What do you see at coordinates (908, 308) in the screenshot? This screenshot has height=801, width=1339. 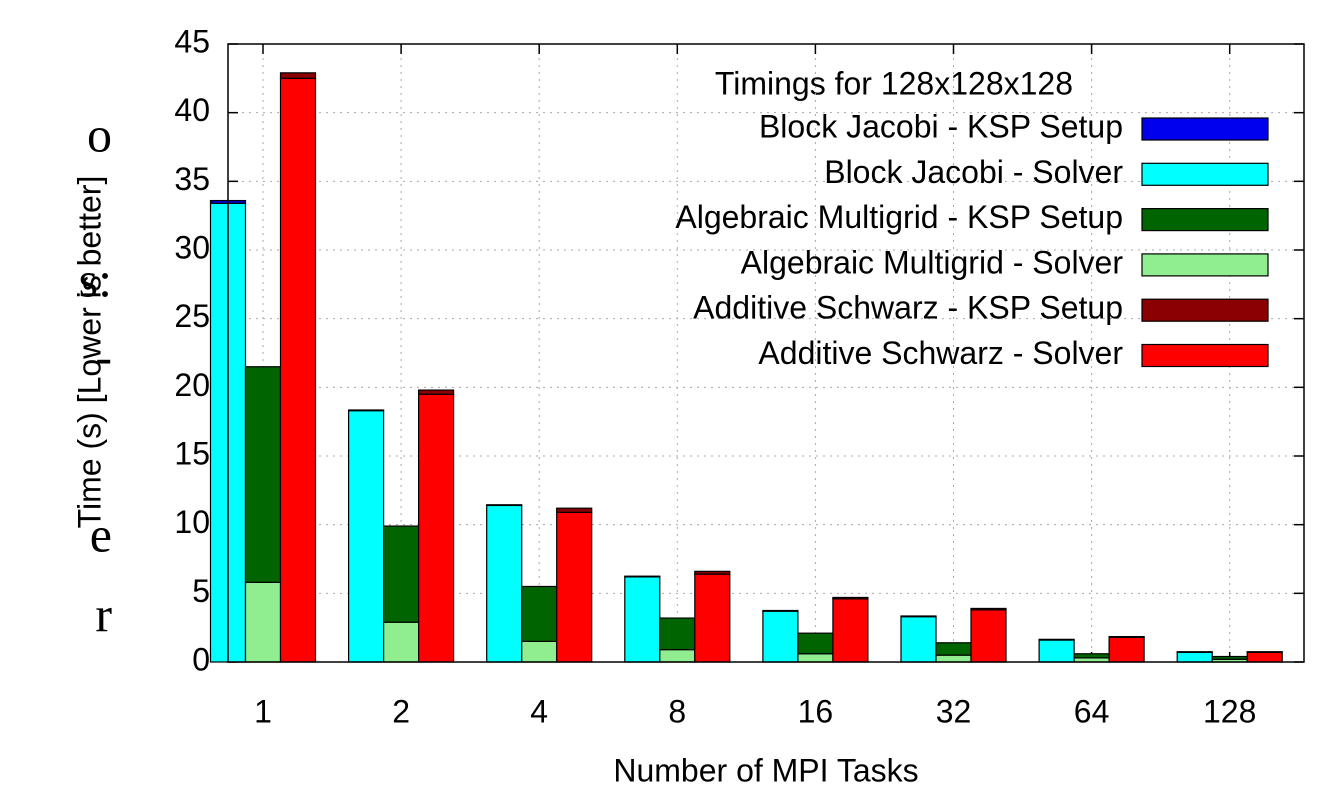 I see `legend-label: Additive Schwarz - KSP Setup` at bounding box center [908, 308].